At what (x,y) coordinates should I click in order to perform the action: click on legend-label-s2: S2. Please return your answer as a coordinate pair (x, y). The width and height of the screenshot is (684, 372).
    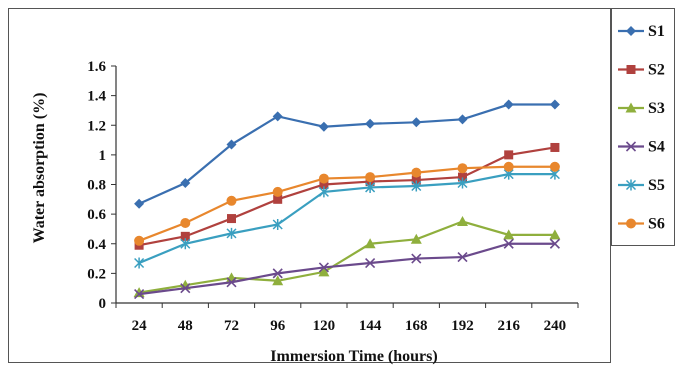
    Looking at the image, I should click on (656, 70).